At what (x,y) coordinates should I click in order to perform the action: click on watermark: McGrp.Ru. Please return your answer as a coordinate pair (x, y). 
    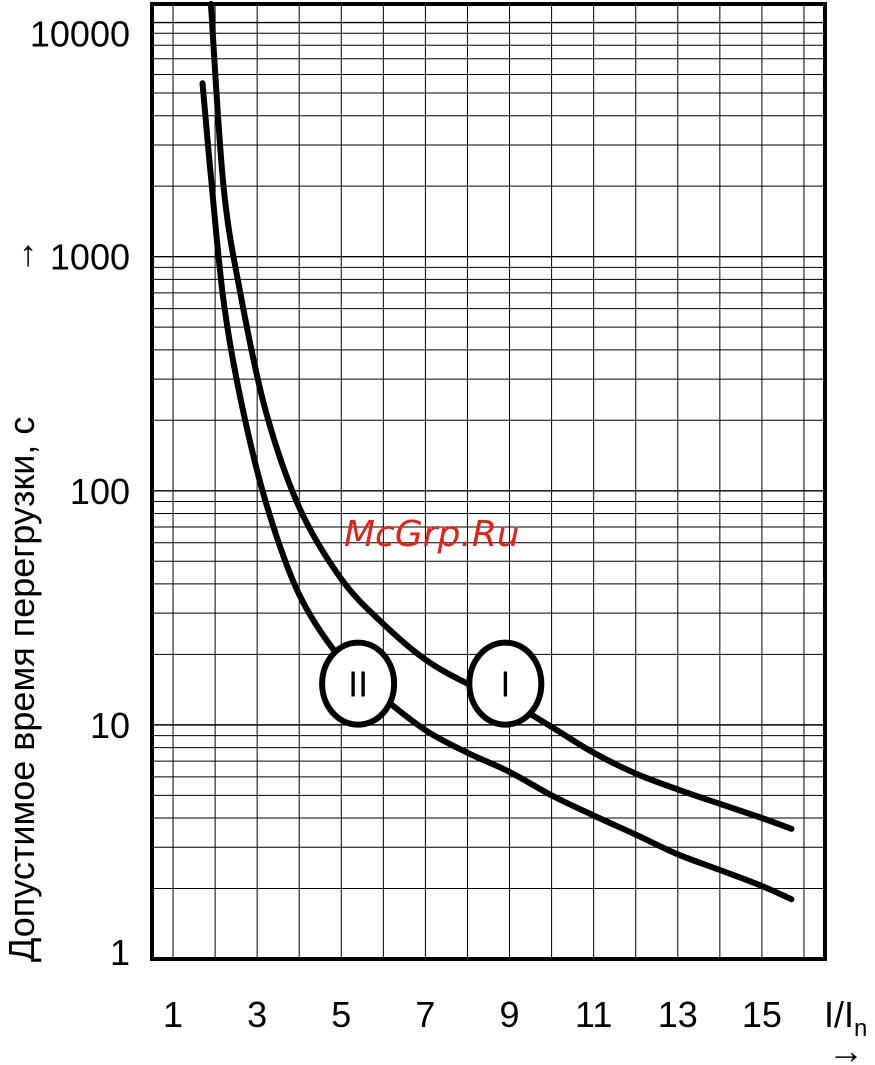
    Looking at the image, I should click on (432, 534).